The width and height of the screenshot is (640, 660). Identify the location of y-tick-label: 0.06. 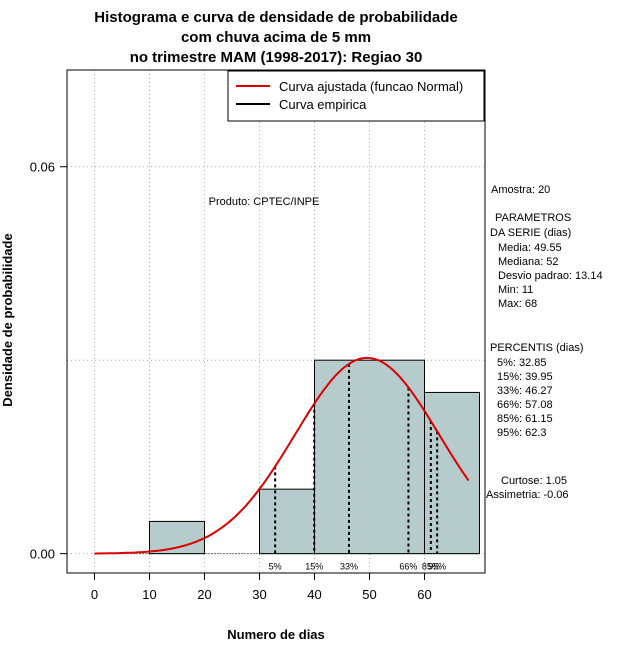
(42, 167).